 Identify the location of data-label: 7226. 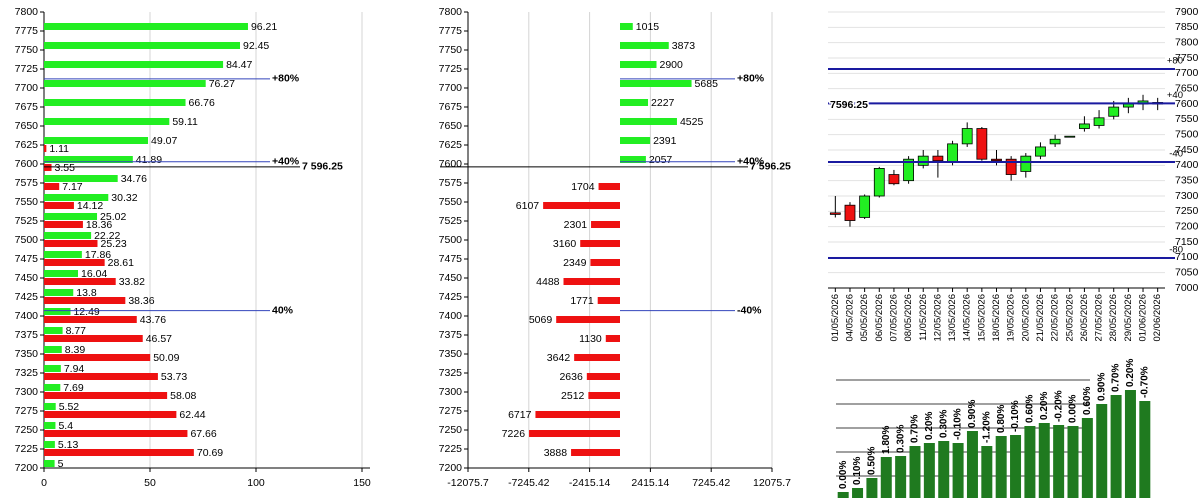
(514, 434).